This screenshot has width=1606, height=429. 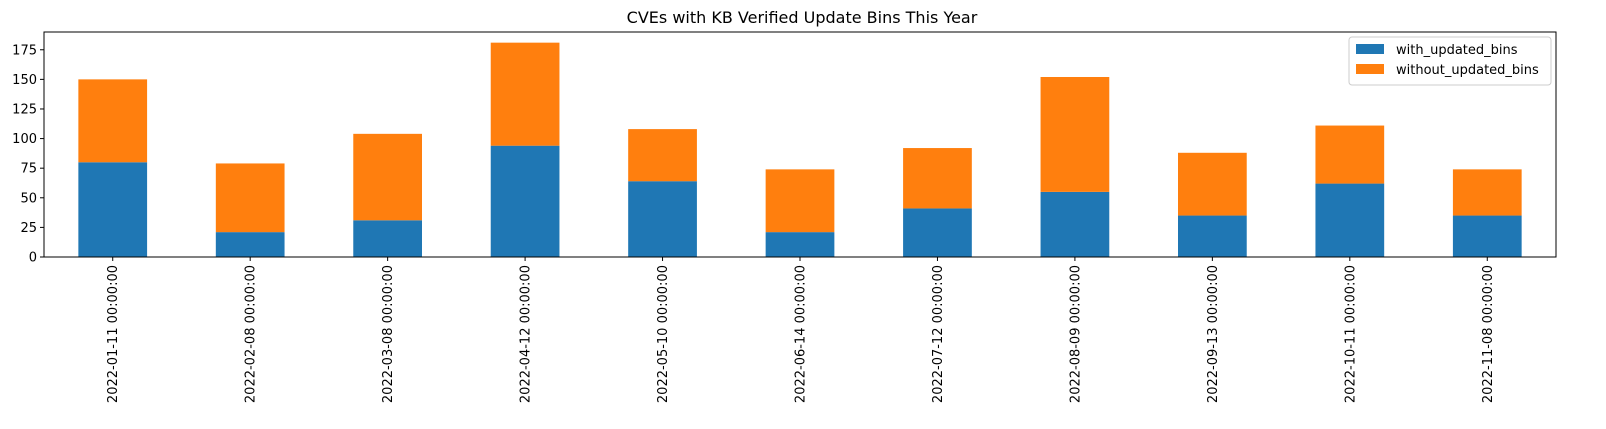 What do you see at coordinates (938, 334) in the screenshot?
I see `x-tick-label: 2022-07-12 00:00:00` at bounding box center [938, 334].